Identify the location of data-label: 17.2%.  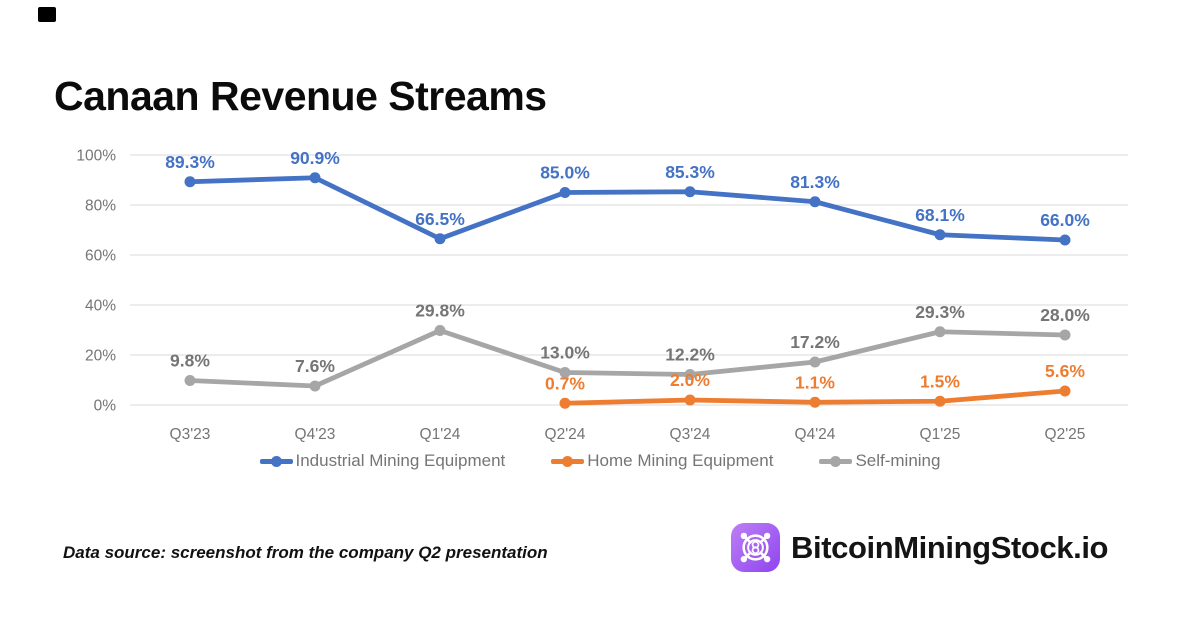
(815, 342).